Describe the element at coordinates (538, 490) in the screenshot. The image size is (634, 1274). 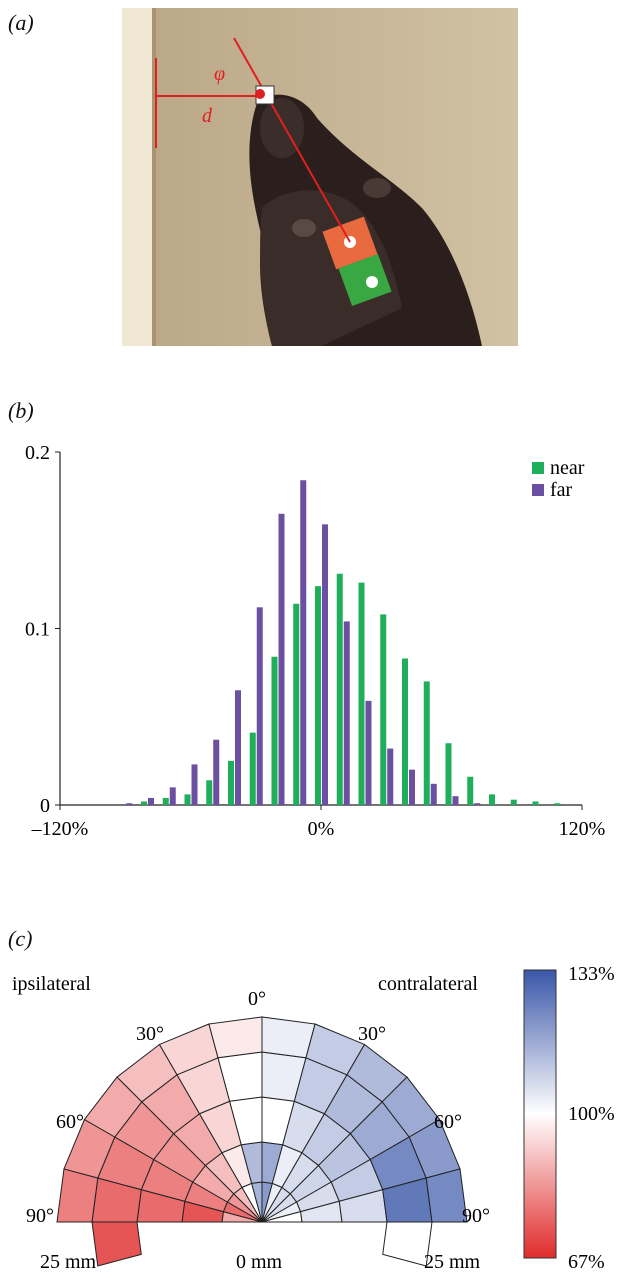
I see `legend-swatch-far` at that location.